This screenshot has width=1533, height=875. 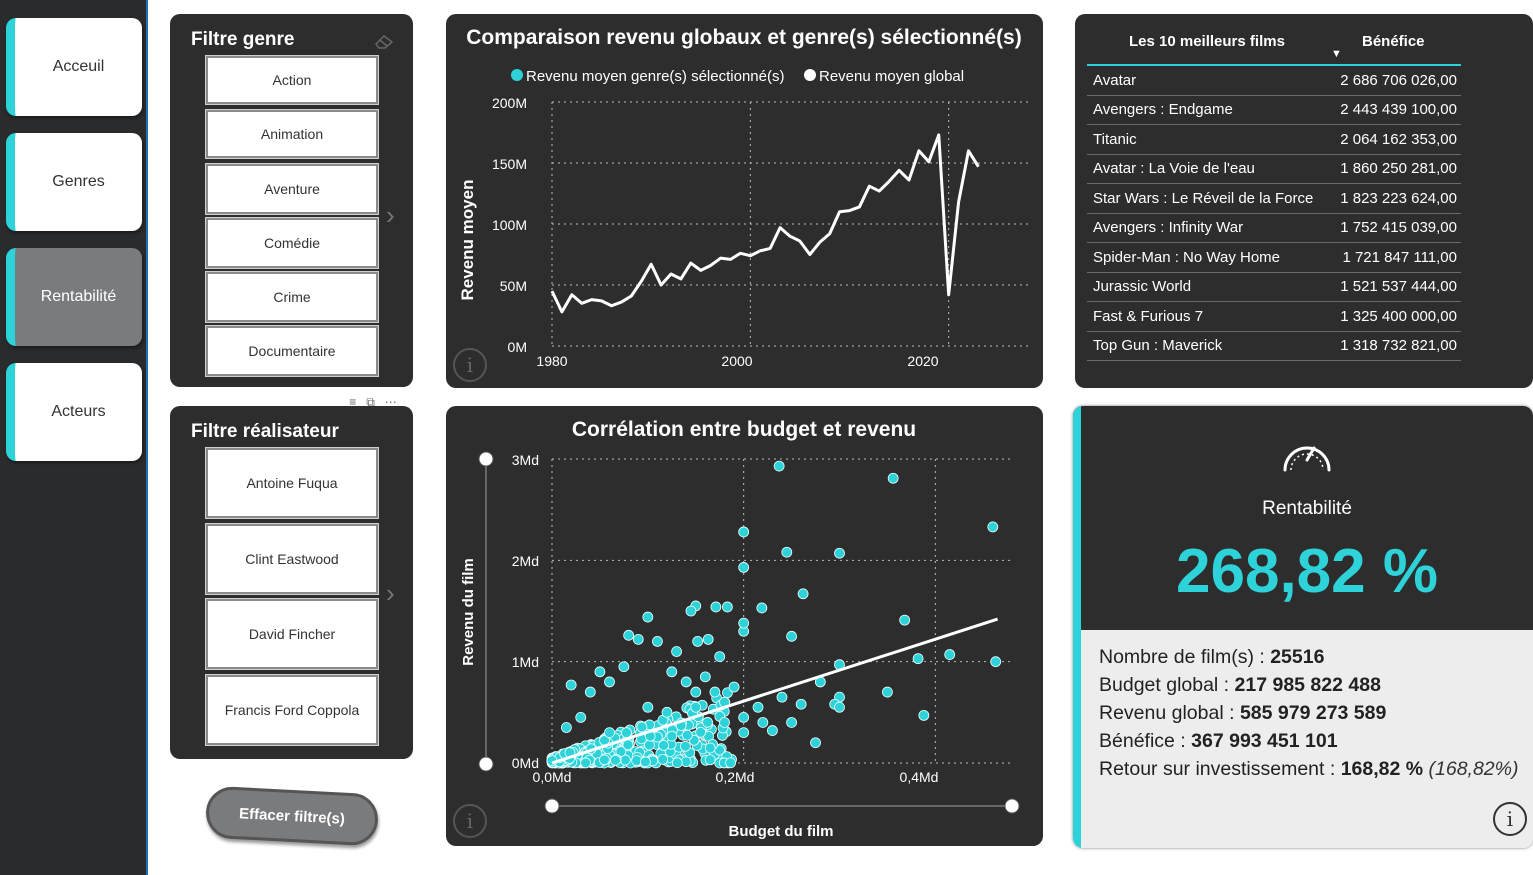 What do you see at coordinates (292, 816) in the screenshot?
I see `clear-filters-button: Effacer filtre(s)` at bounding box center [292, 816].